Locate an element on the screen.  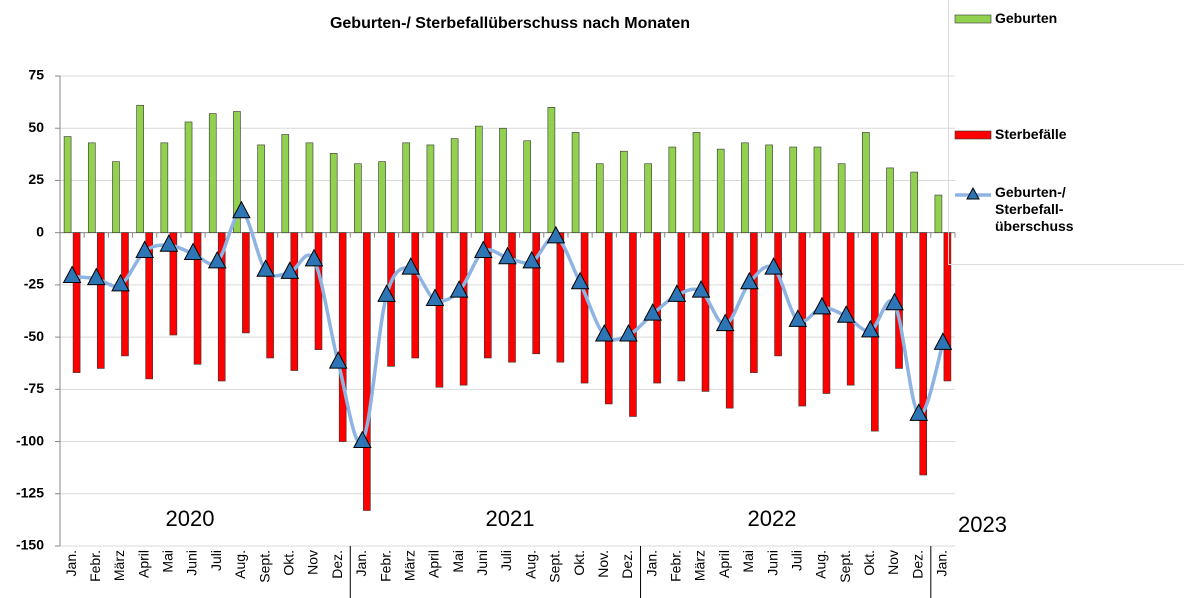
y-tick-label: 75 is located at coordinates (36, 75).